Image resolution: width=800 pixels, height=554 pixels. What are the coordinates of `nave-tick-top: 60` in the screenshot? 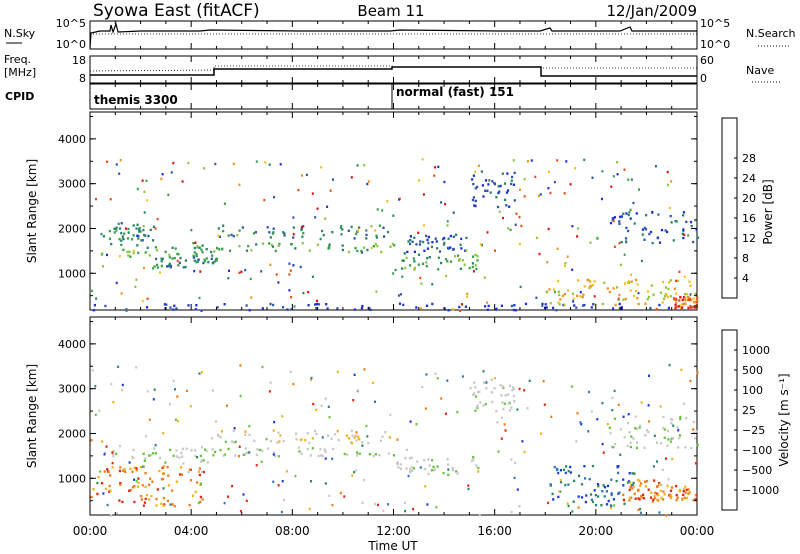 It's located at (707, 60).